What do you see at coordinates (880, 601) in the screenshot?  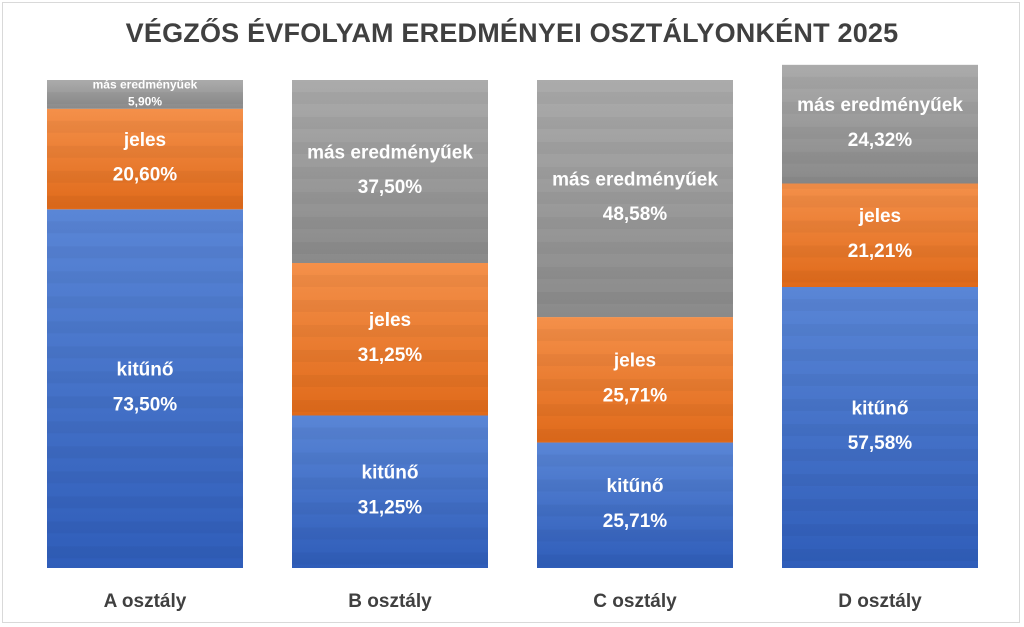 I see `category-label: D osztály` at bounding box center [880, 601].